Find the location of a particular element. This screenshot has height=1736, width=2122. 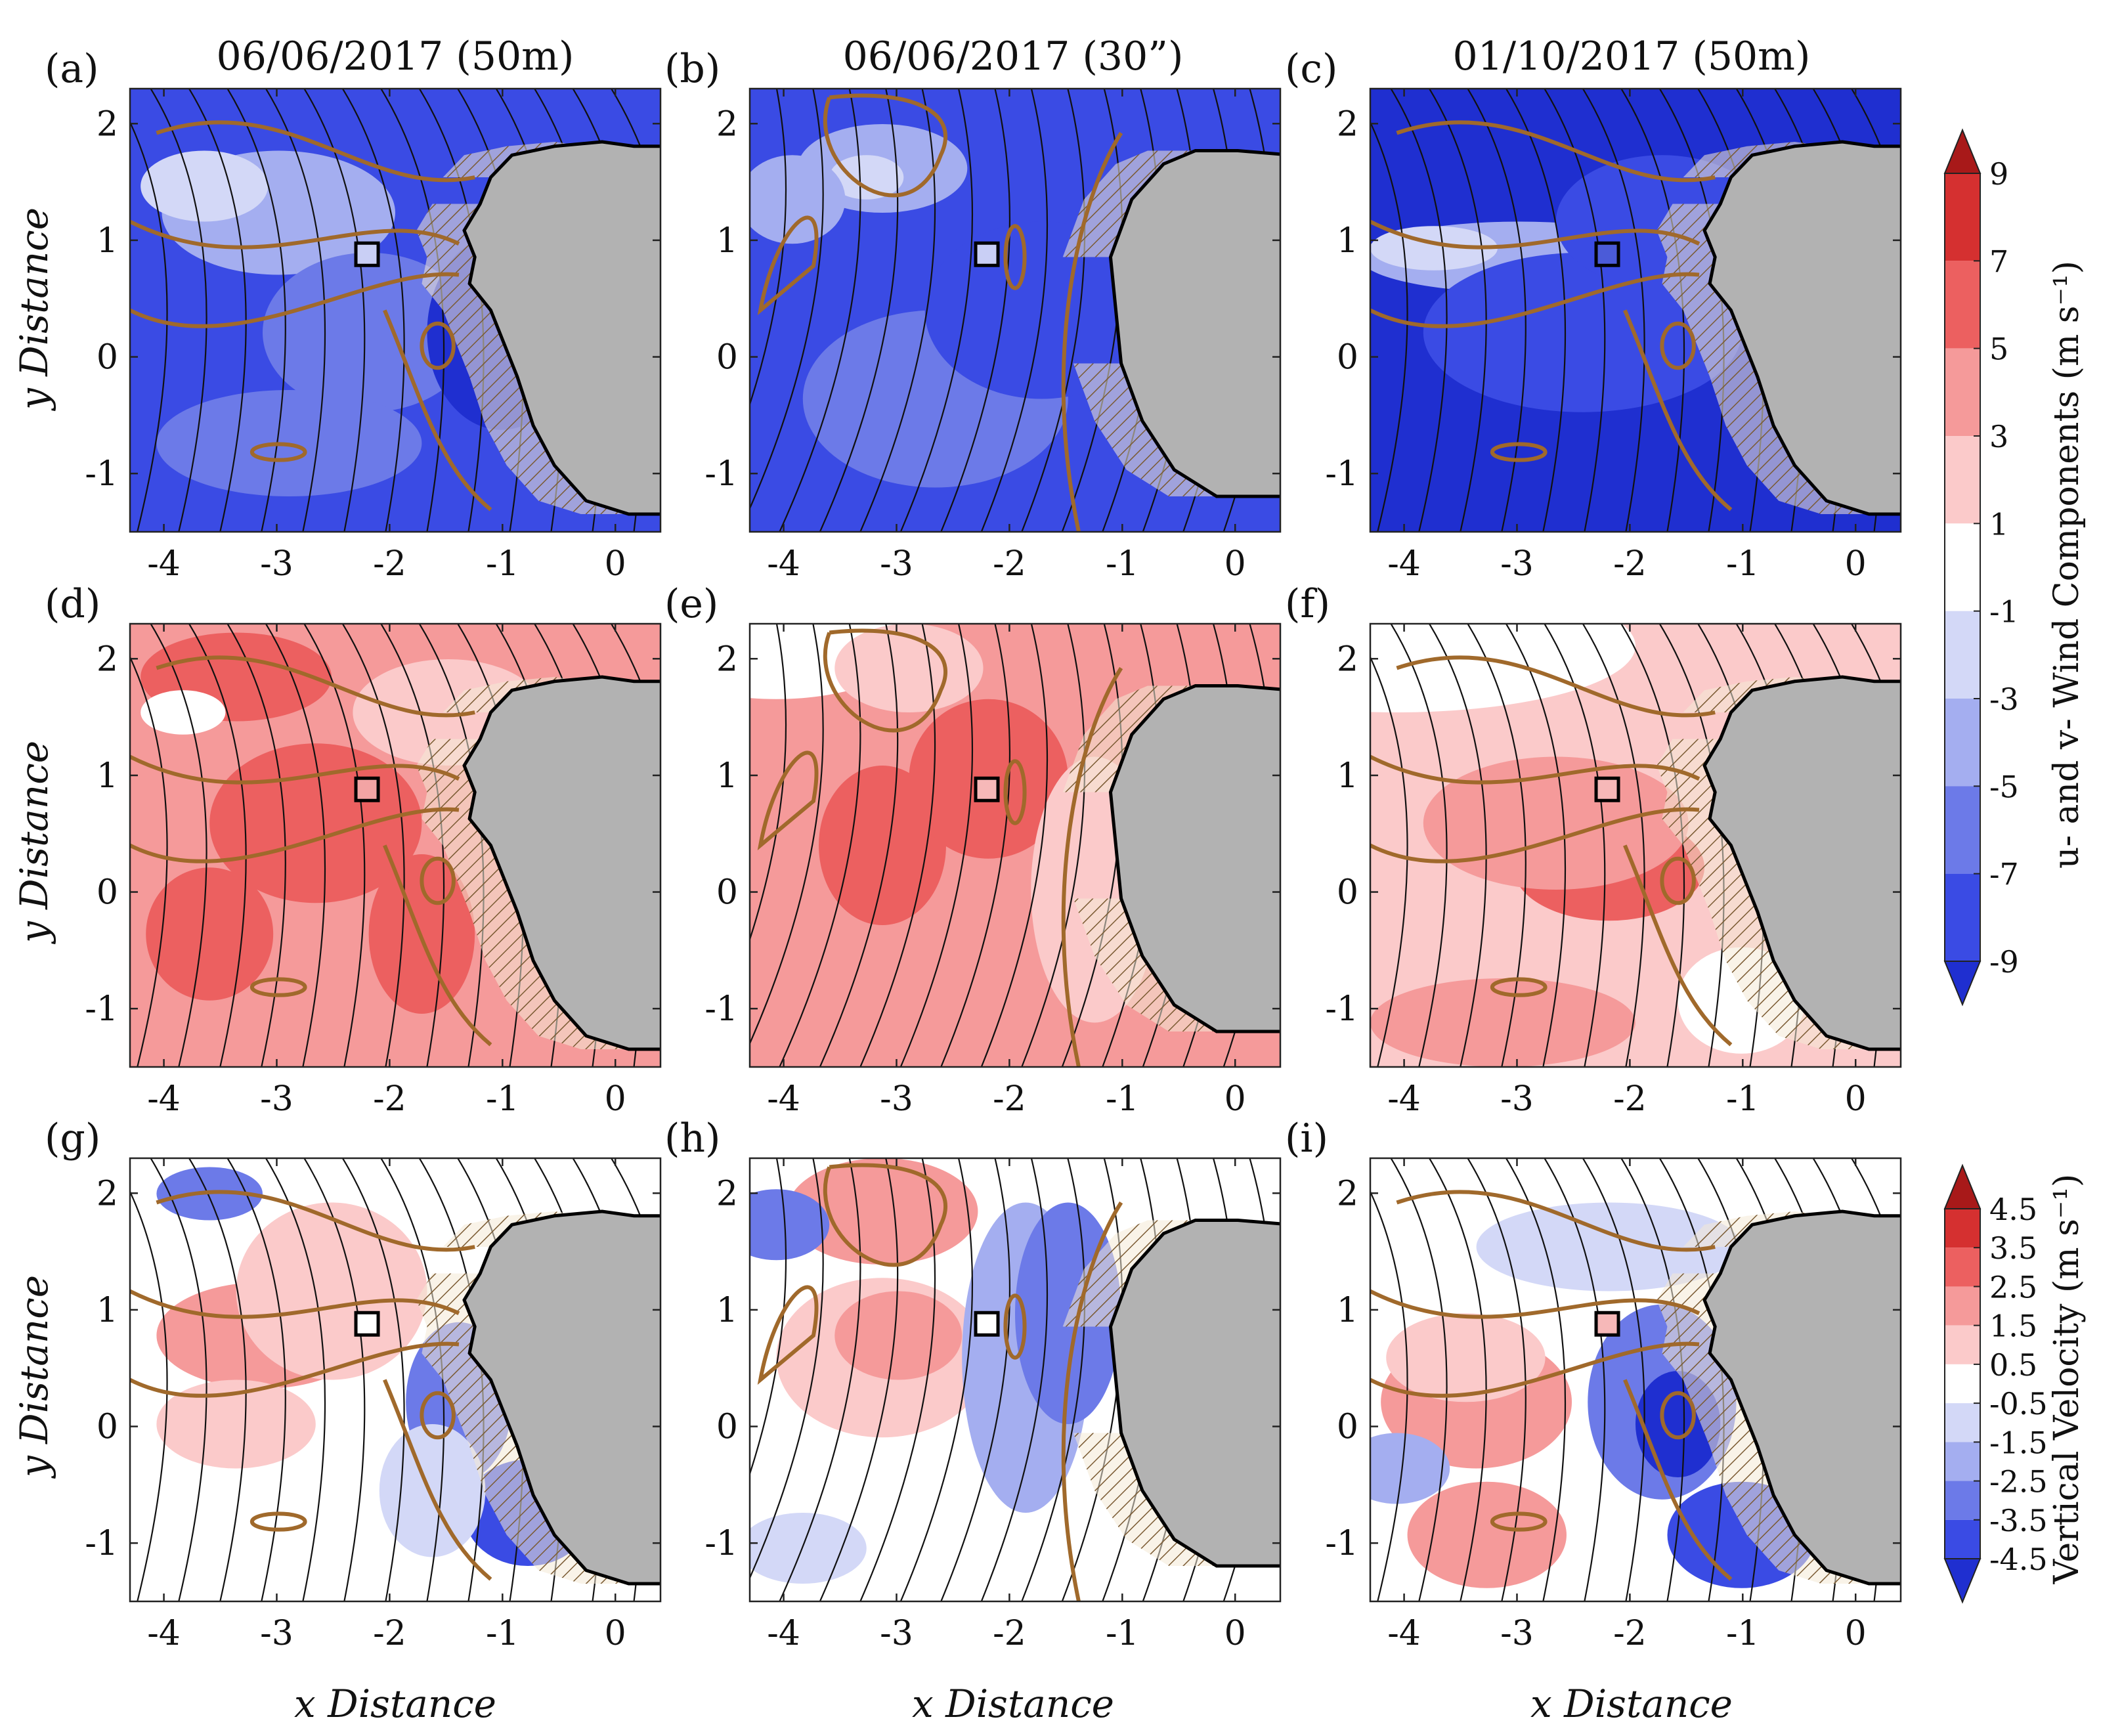

colorbar-tick-label: -1 is located at coordinates (2004, 612).